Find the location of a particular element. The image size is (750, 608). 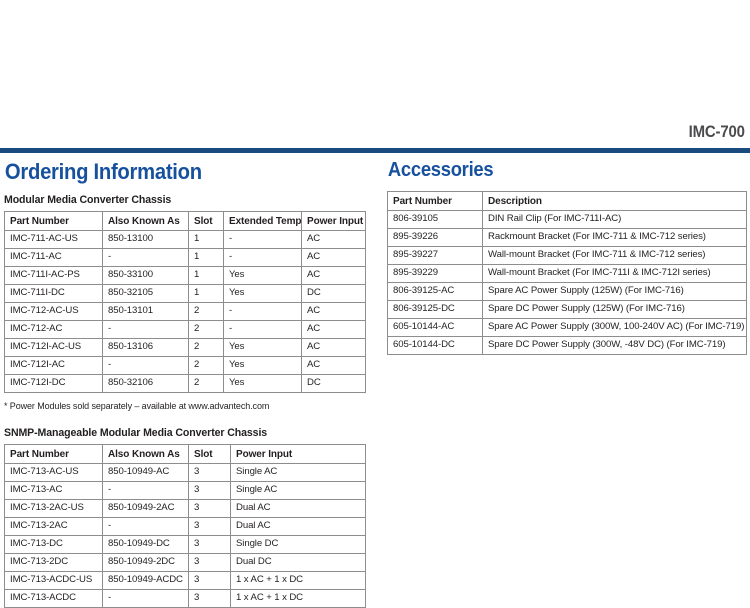

table-row: IMC-711I-DC 850-32105 1 Yes DC is located at coordinates (185, 294).